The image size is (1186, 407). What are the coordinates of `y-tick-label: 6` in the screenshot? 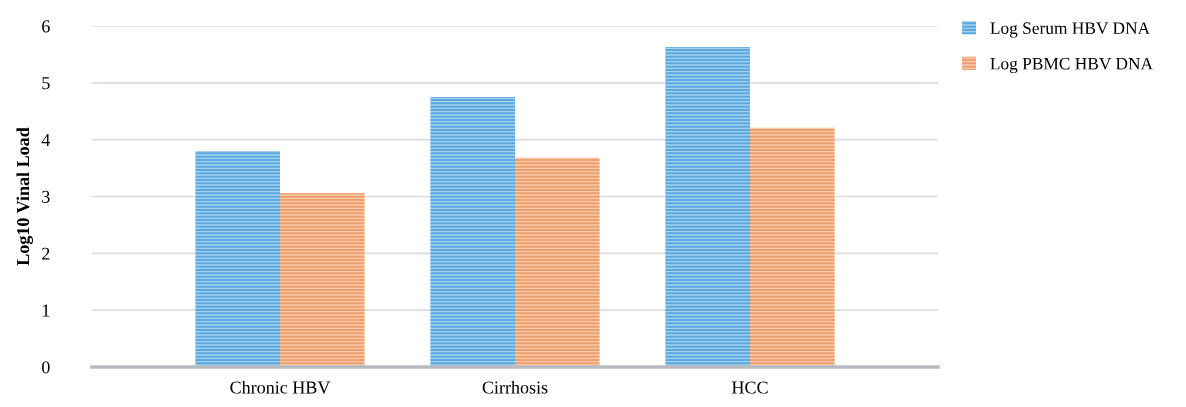 It's located at (46, 26).